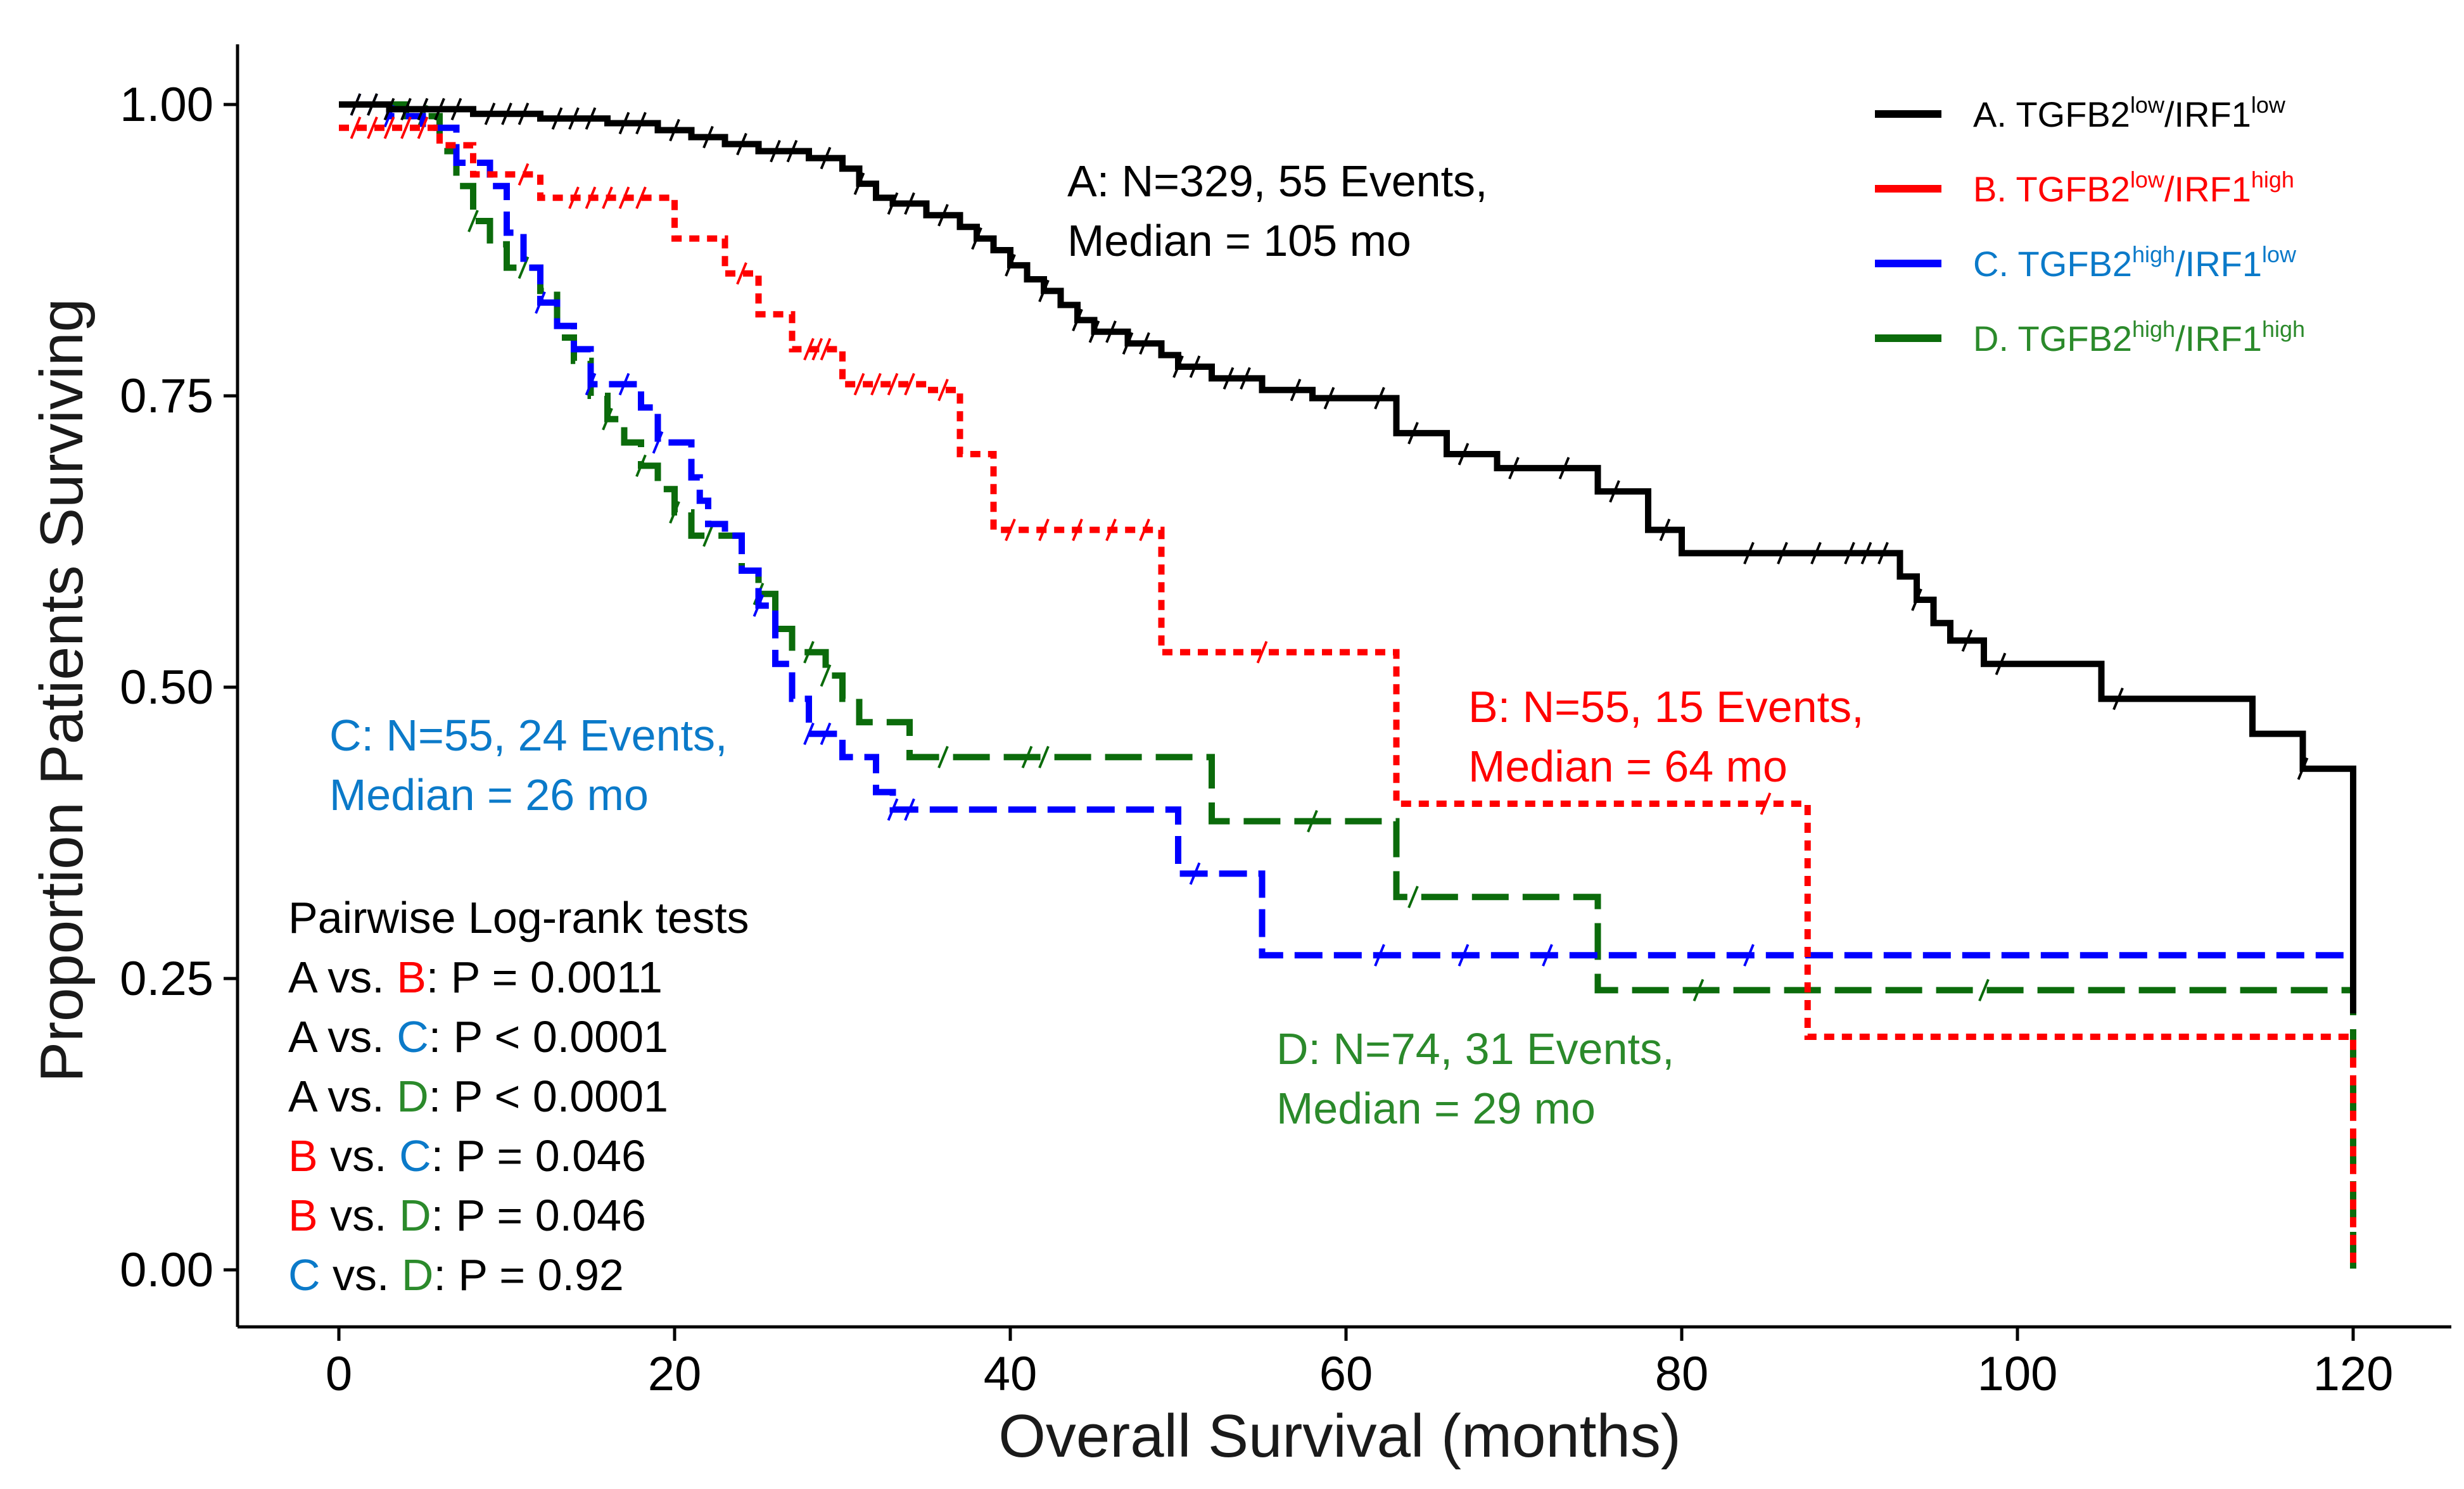 The height and width of the screenshot is (1489, 2464). I want to click on pairwise-test-row: B vs. C: P = 0.046, so click(467, 1156).